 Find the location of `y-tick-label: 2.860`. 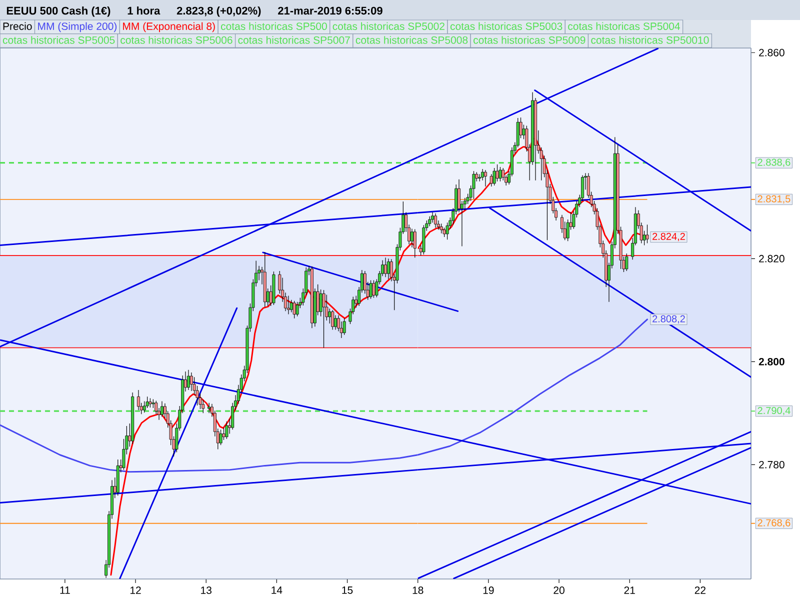

y-tick-label: 2.860 is located at coordinates (771, 52).